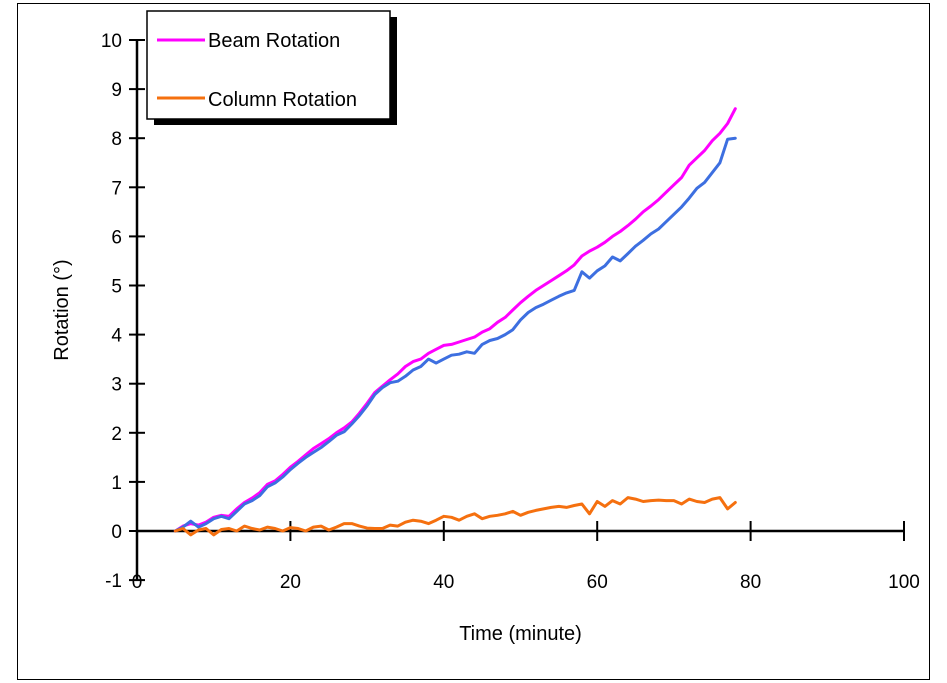 This screenshot has width=947, height=683. I want to click on x-tick-label: 20, so click(290, 582).